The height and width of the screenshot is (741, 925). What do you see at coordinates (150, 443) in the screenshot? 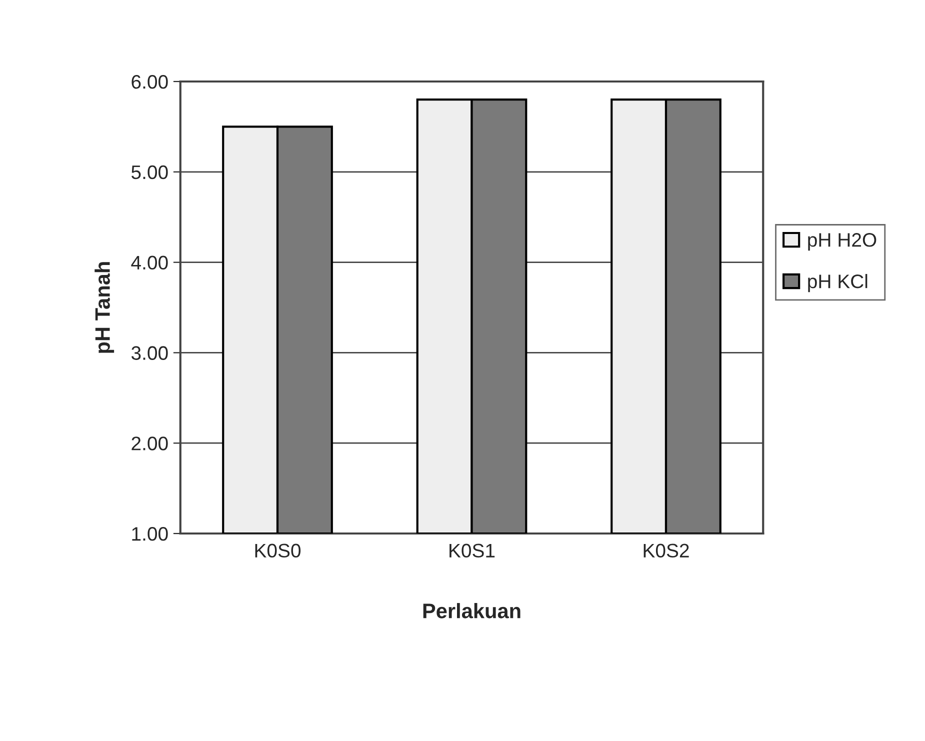
I see `y-tick-label: 2.00` at bounding box center [150, 443].